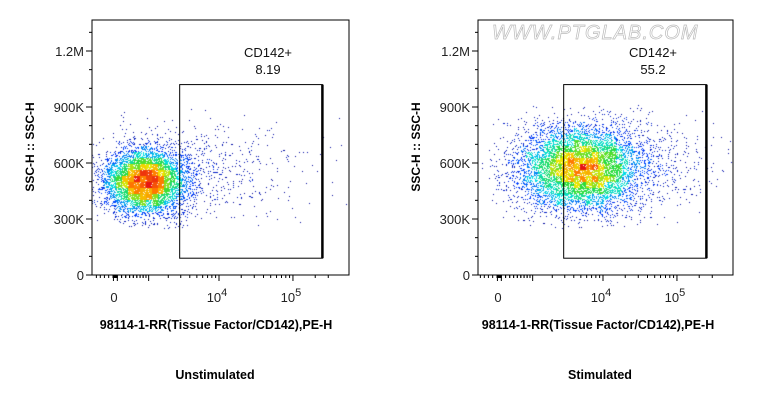 The height and width of the screenshot is (413, 757). What do you see at coordinates (653, 61) in the screenshot?
I see `gate-label: CD142+ 55.2` at bounding box center [653, 61].